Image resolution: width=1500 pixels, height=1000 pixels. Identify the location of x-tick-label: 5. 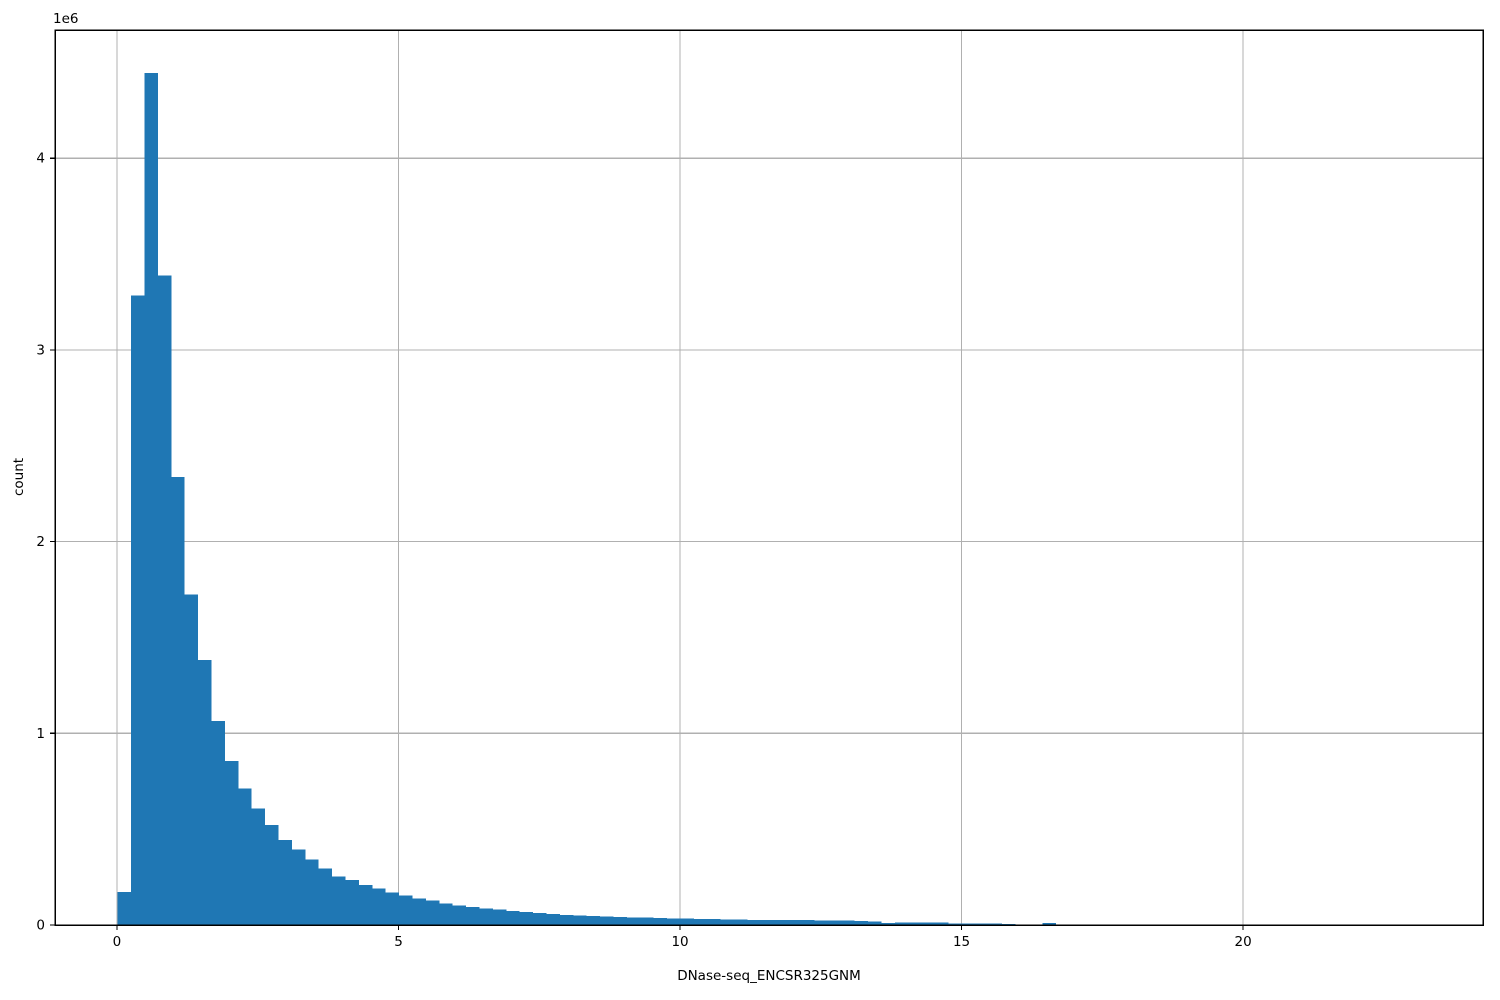
(398, 942).